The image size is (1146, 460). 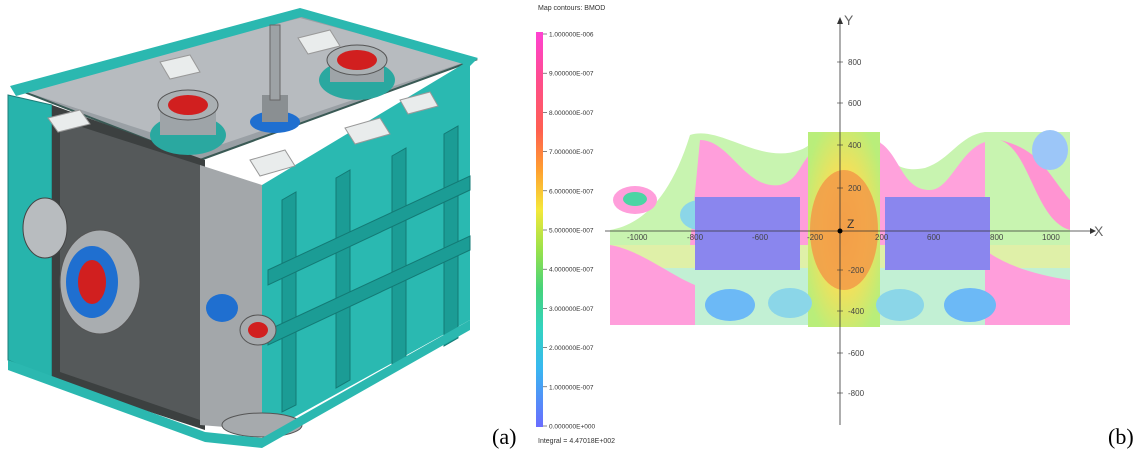 I want to click on caption-a: (a), so click(x=504, y=436).